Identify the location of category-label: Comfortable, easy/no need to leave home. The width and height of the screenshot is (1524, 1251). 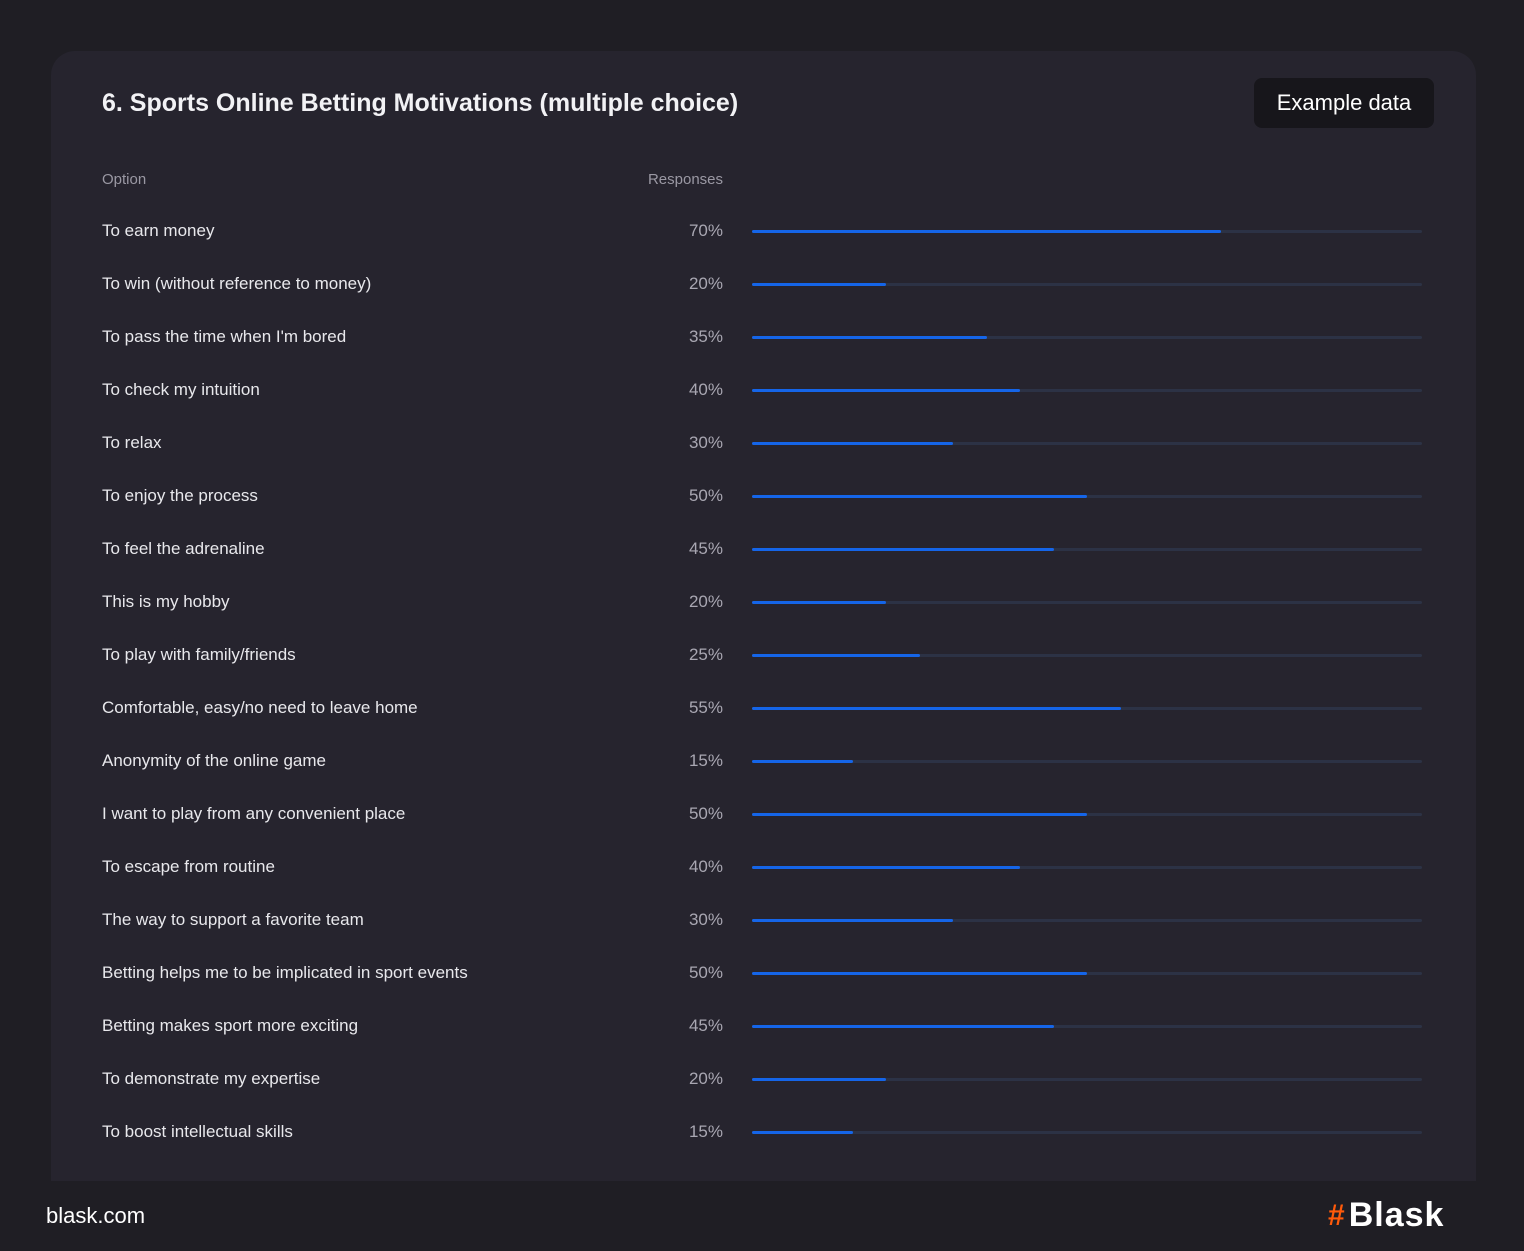
(260, 707).